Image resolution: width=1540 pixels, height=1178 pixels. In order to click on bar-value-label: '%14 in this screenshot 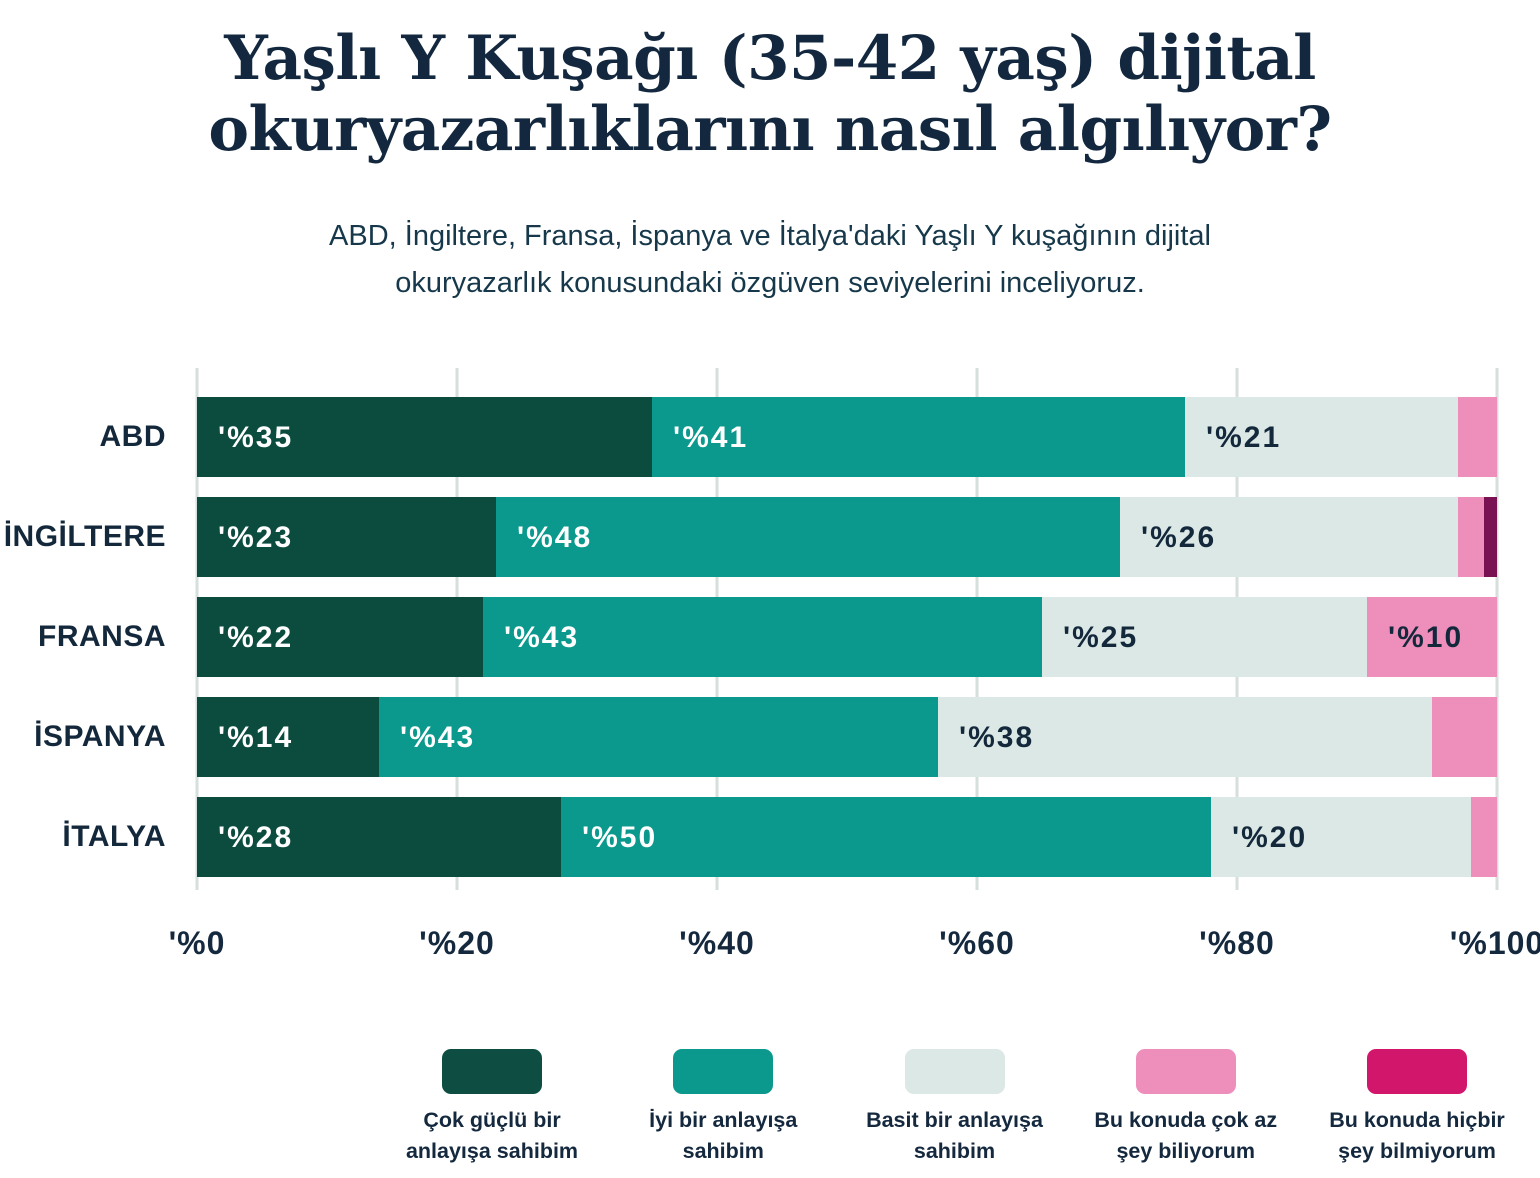, I will do `click(256, 737)`.